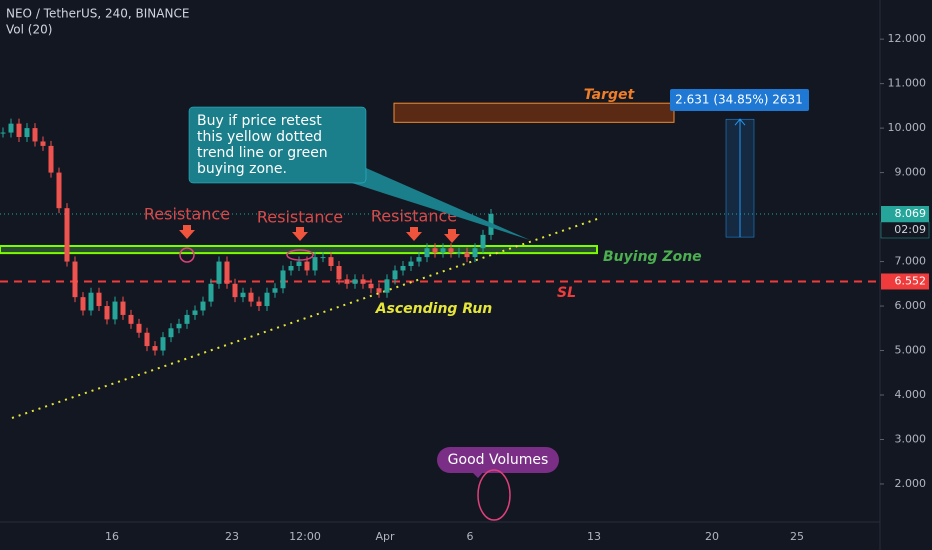 The height and width of the screenshot is (550, 932). I want to click on last-price-label: 8.069, so click(911, 213).